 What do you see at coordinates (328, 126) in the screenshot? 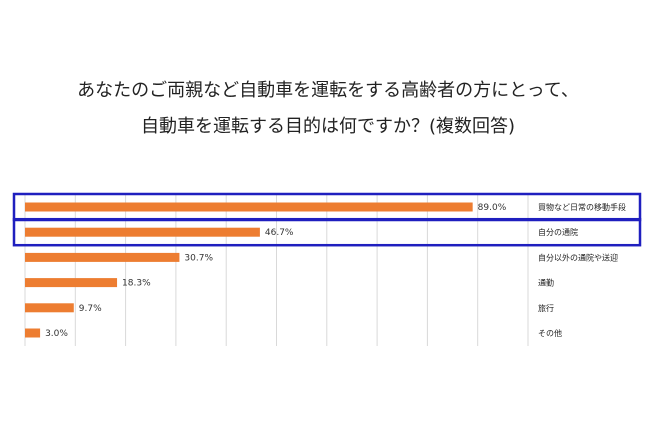
I see `chart-title-line-2: 自動車を運転する目的は何ですか？(複数回答)` at bounding box center [328, 126].